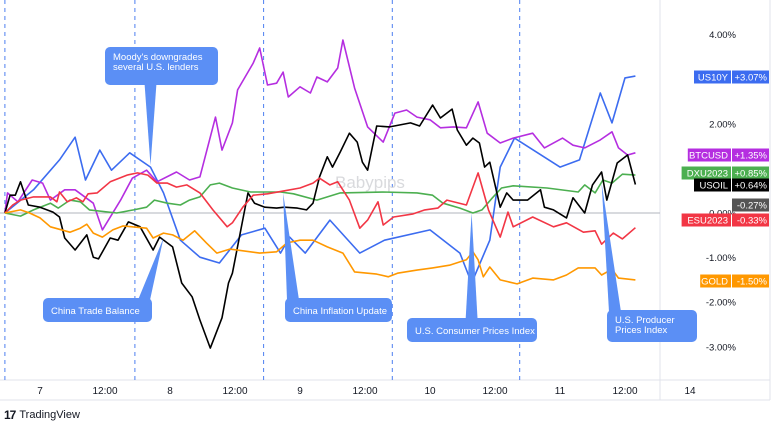 The image size is (780, 428). I want to click on price-tag-esu2023: ESU2023 -0.33%, so click(725, 220).